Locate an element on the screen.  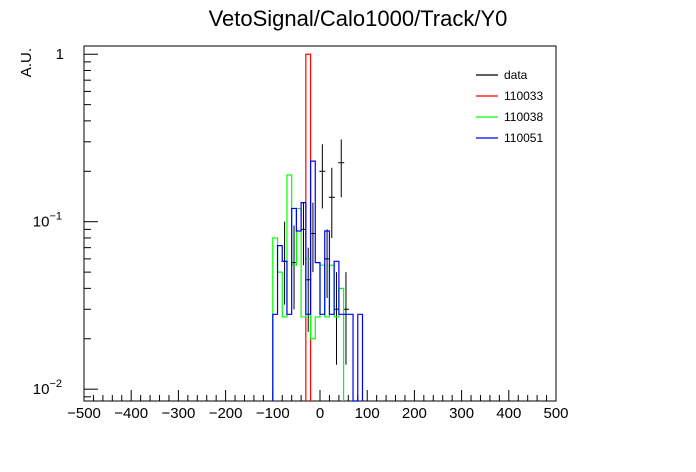
y-tick-label: 10⁻² is located at coordinates (47, 388).